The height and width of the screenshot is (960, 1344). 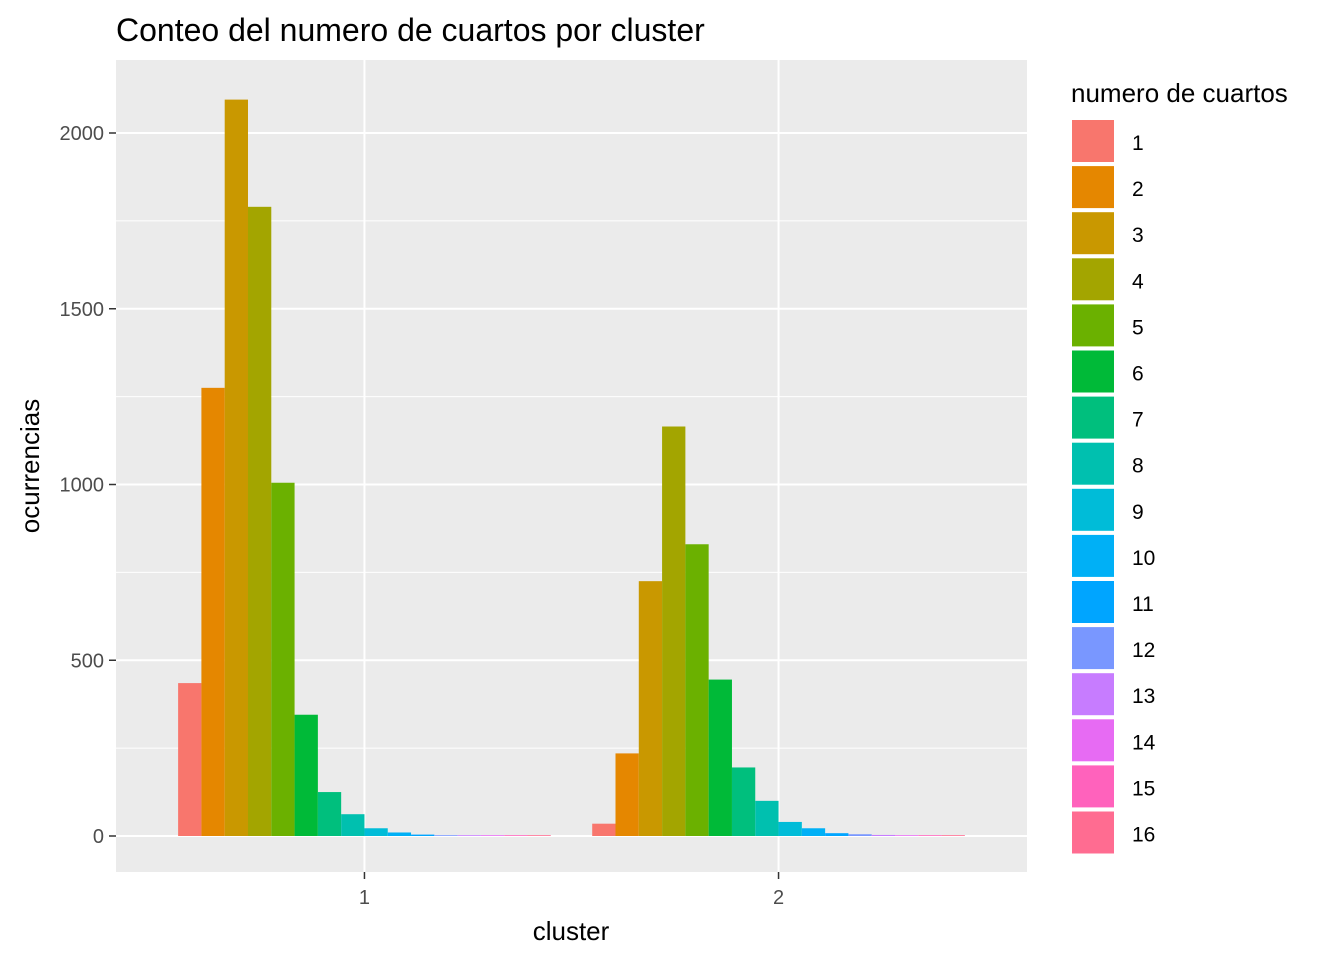 What do you see at coordinates (1143, 835) in the screenshot?
I see `legend-label-16: 16` at bounding box center [1143, 835].